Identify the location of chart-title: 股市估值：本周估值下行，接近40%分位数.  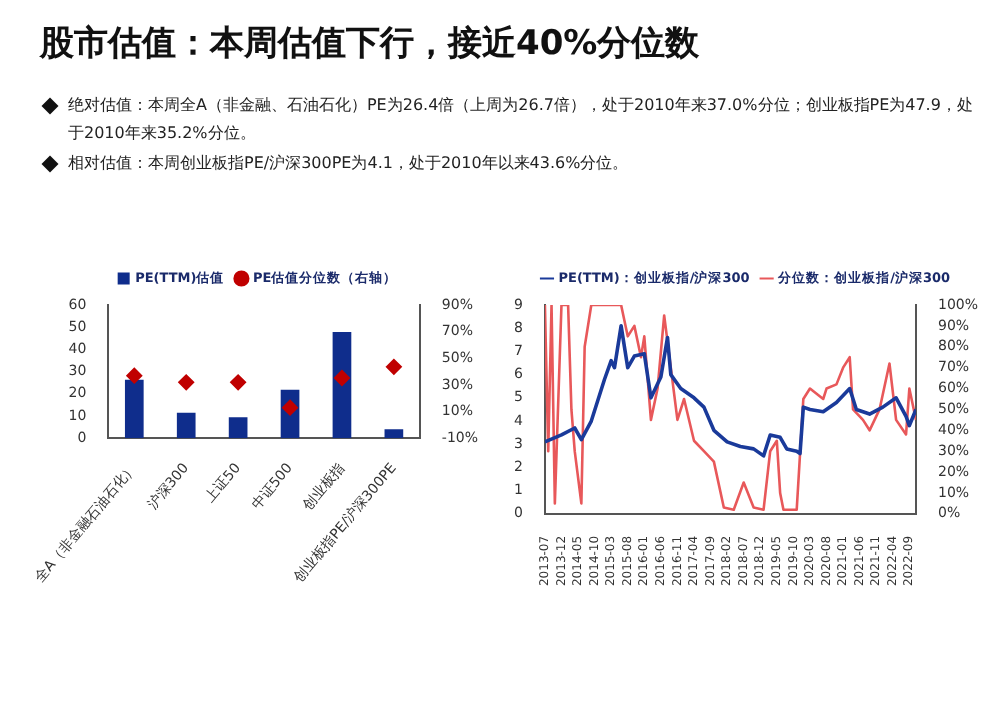
(370, 44).